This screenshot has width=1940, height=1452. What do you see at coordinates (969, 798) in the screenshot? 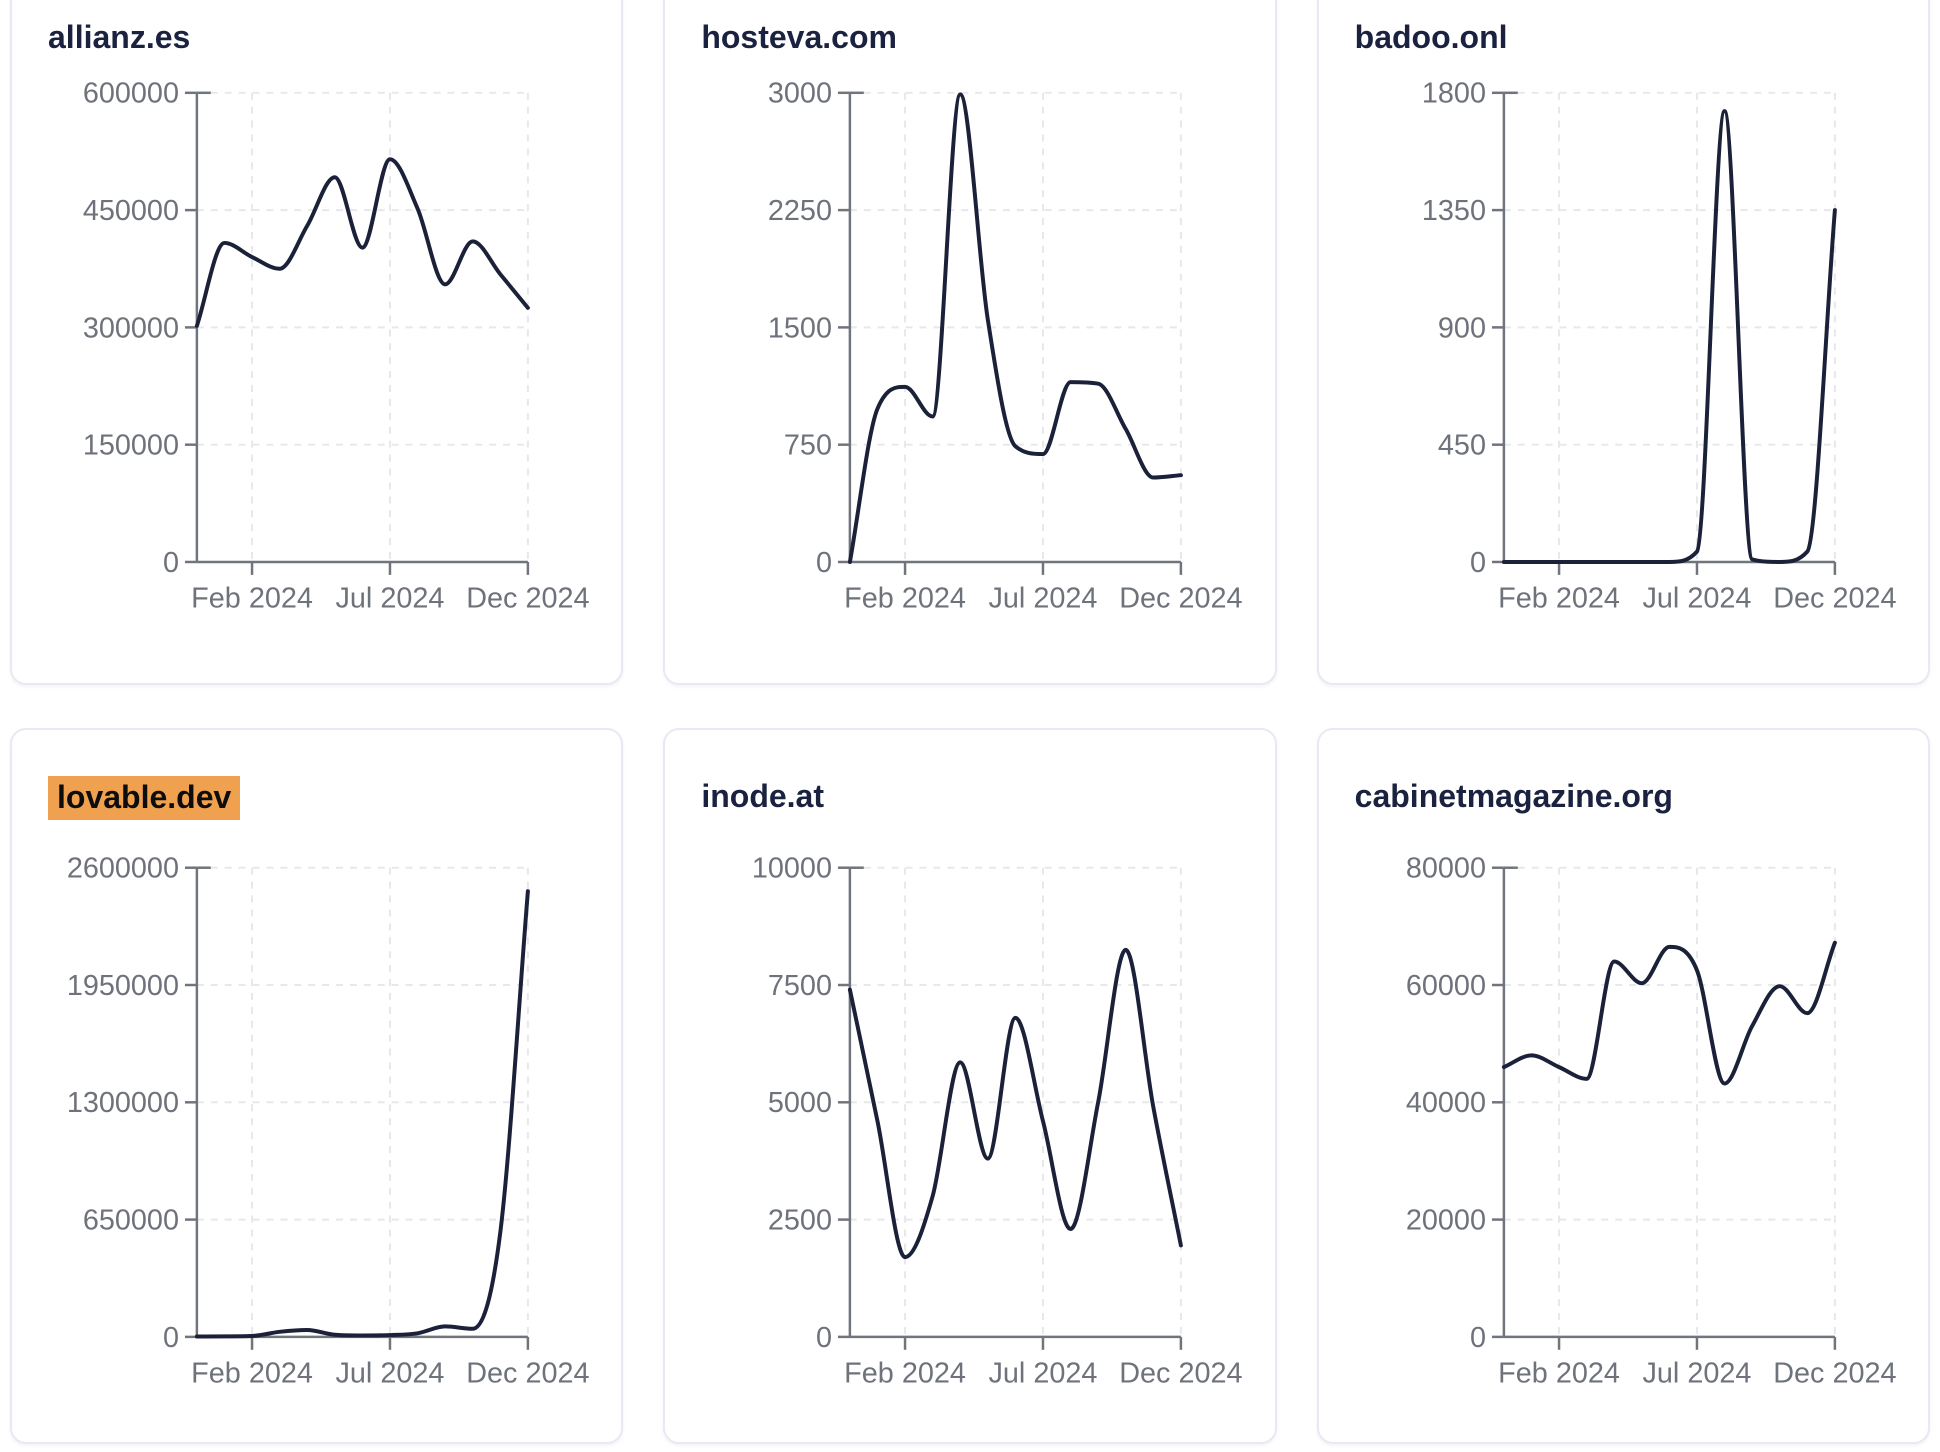
I see `card-title: inode.at` at bounding box center [969, 798].